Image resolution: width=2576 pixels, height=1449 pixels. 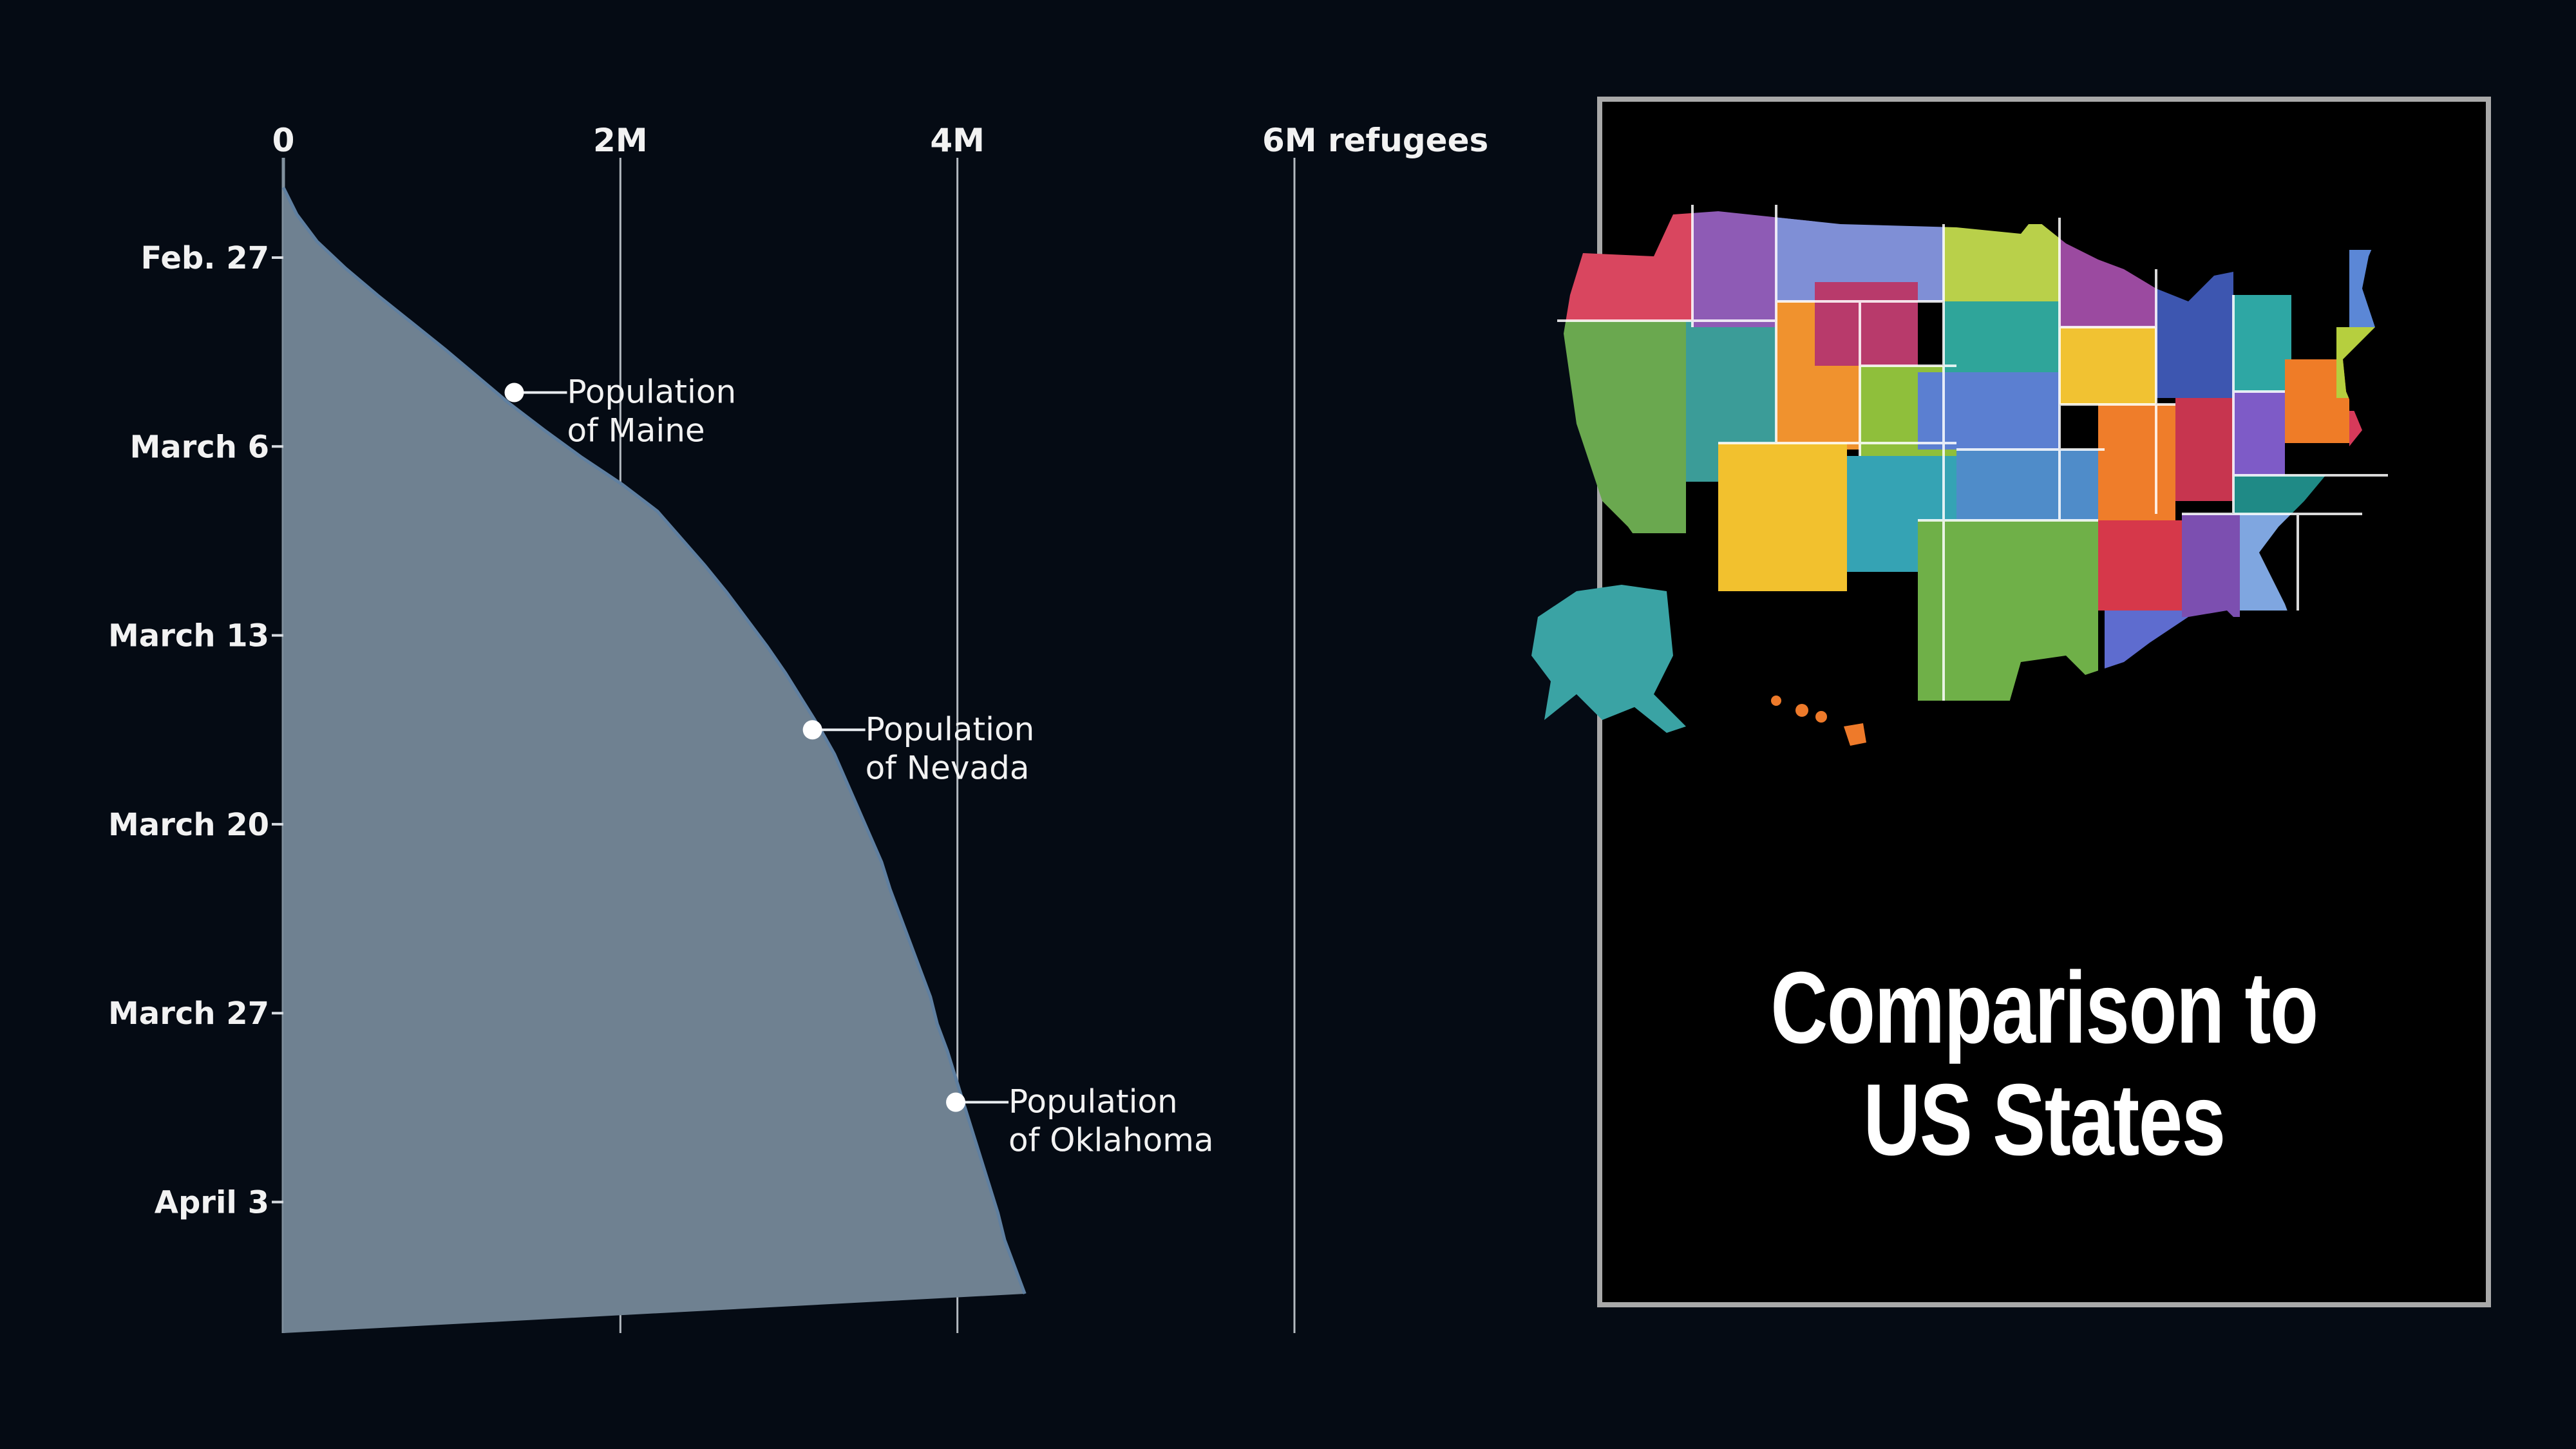 What do you see at coordinates (1609, 659) in the screenshot?
I see `alaska-shape` at bounding box center [1609, 659].